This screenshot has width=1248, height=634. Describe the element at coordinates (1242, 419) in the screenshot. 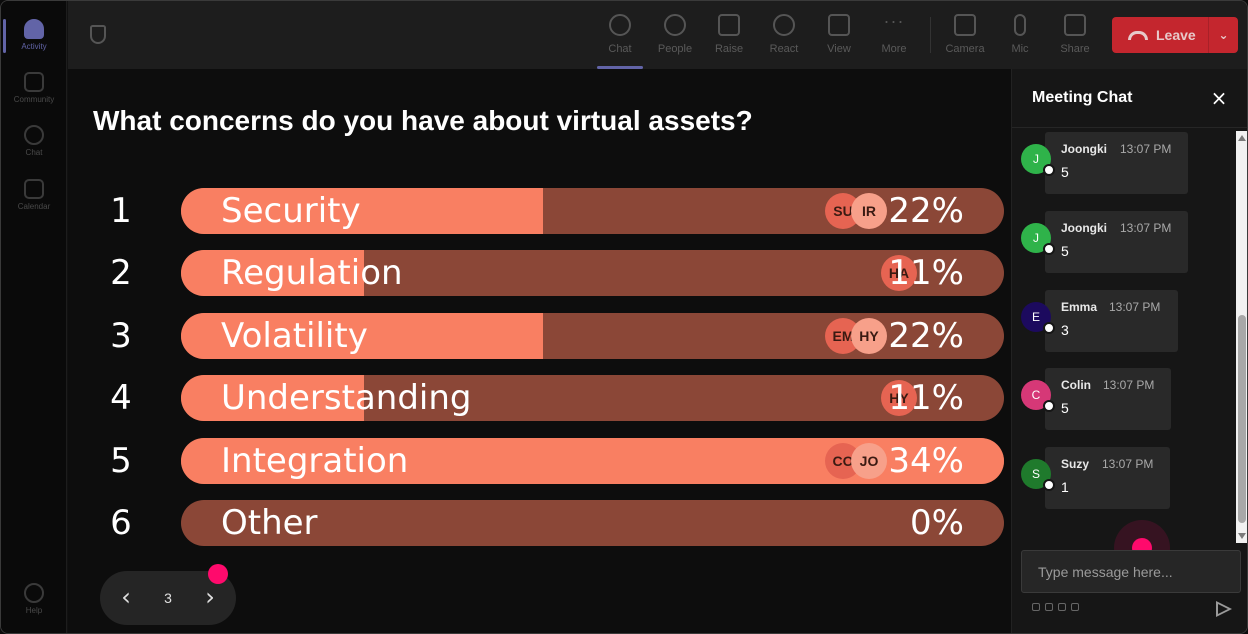

I see `scrollbar-thumb` at that location.